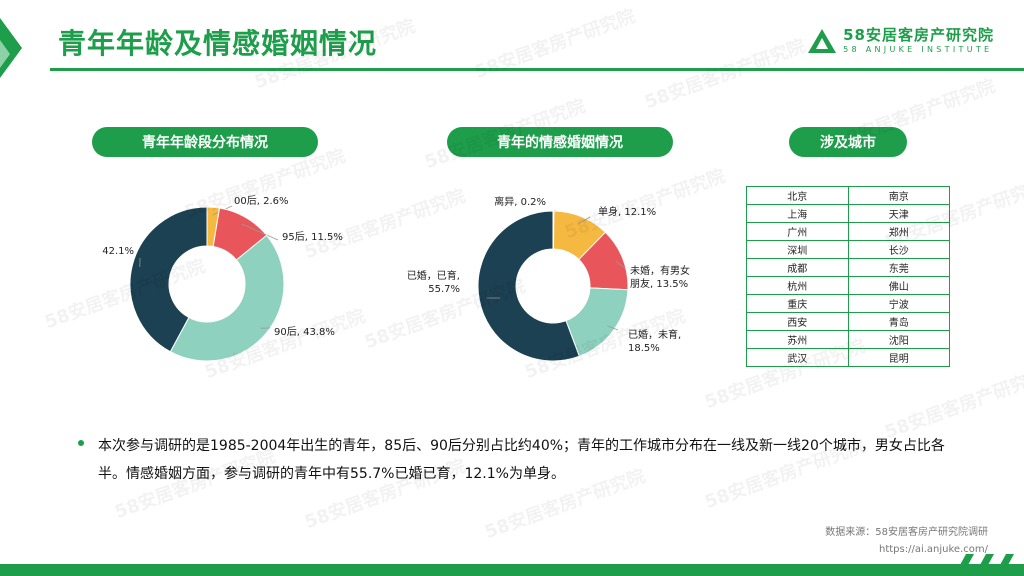 The image size is (1024, 576). Describe the element at coordinates (822, 41) in the screenshot. I see `anjuke-triangle-logo-icon` at that location.